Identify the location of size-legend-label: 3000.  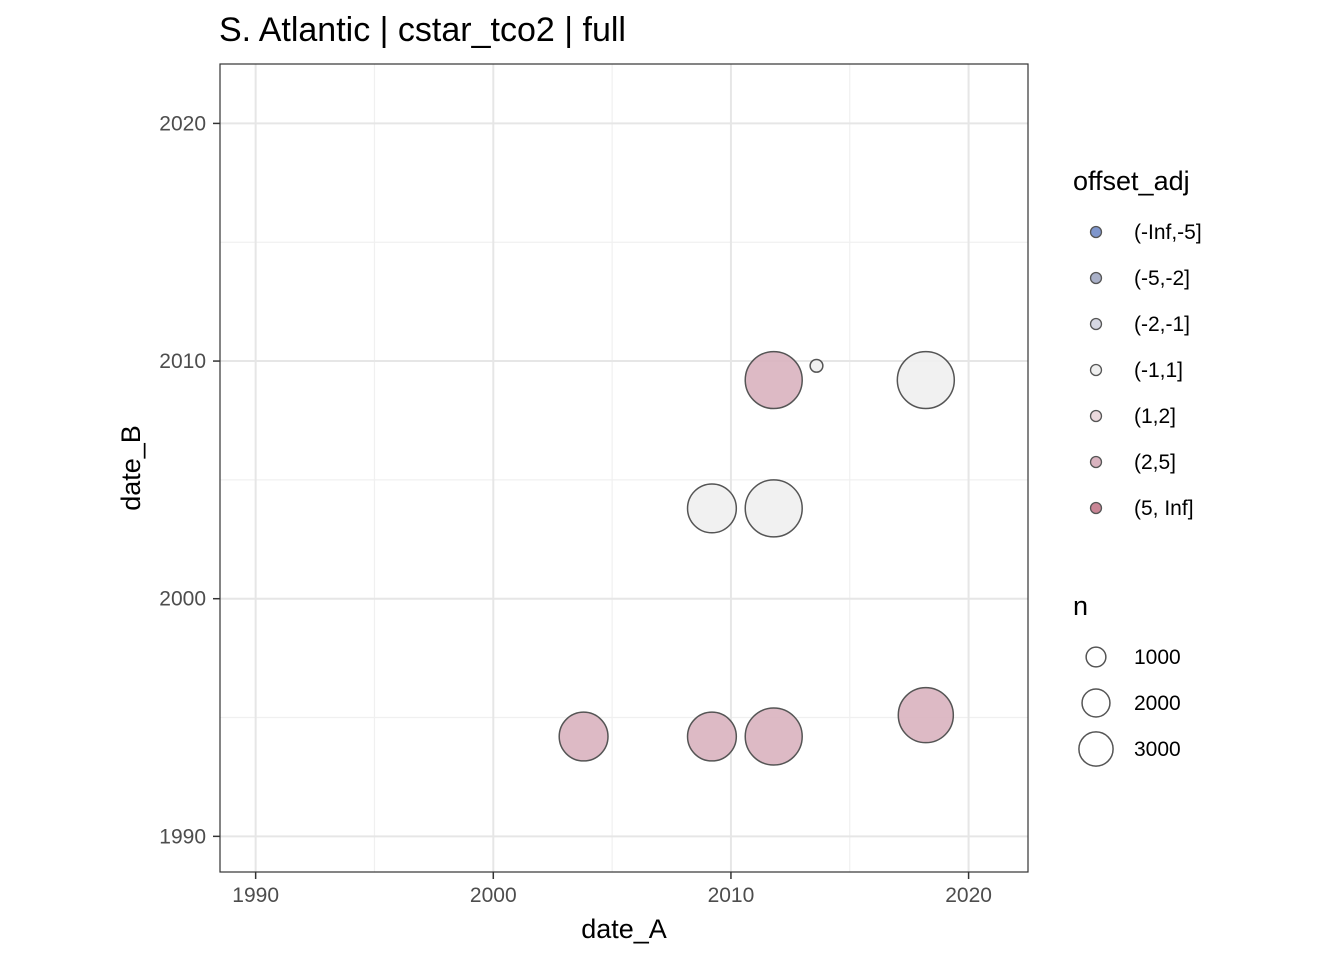
(1157, 749).